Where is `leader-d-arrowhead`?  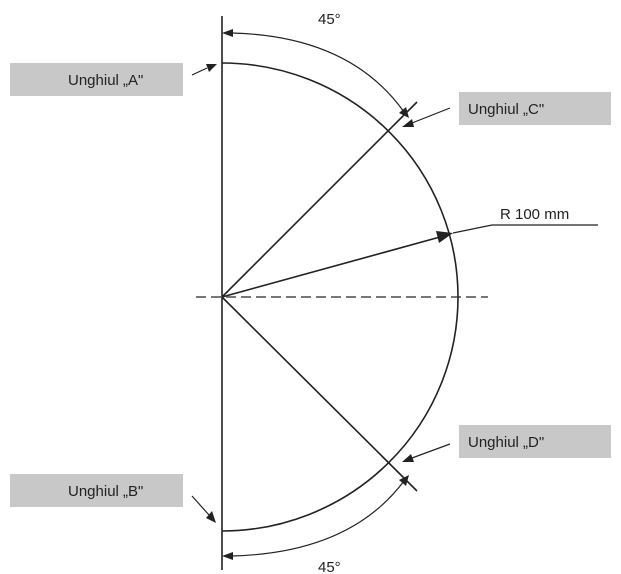
leader-d-arrowhead is located at coordinates (408, 458).